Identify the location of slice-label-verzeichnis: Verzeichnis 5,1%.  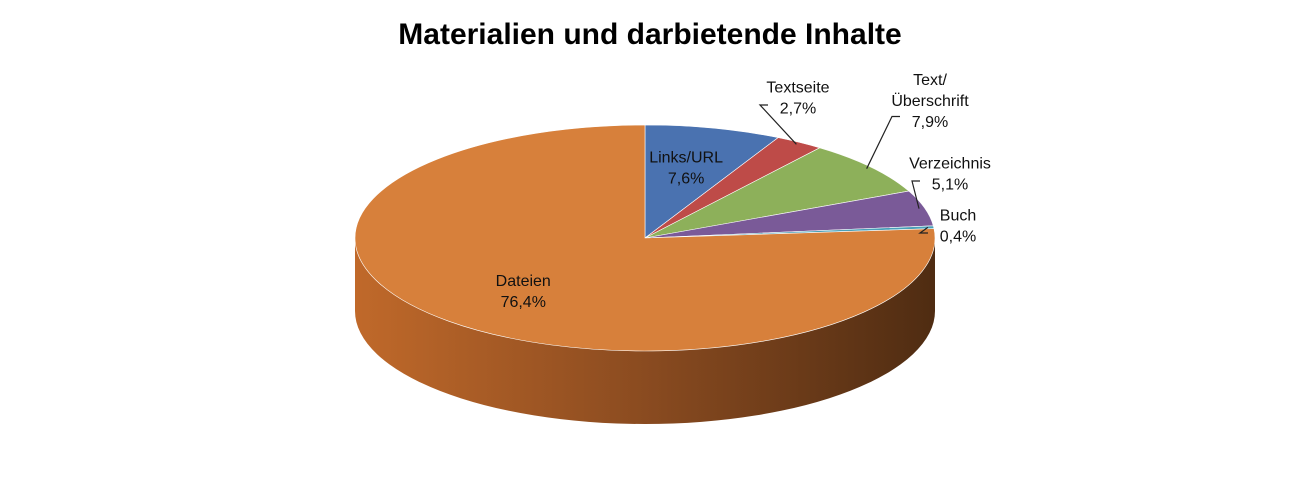
(950, 175).